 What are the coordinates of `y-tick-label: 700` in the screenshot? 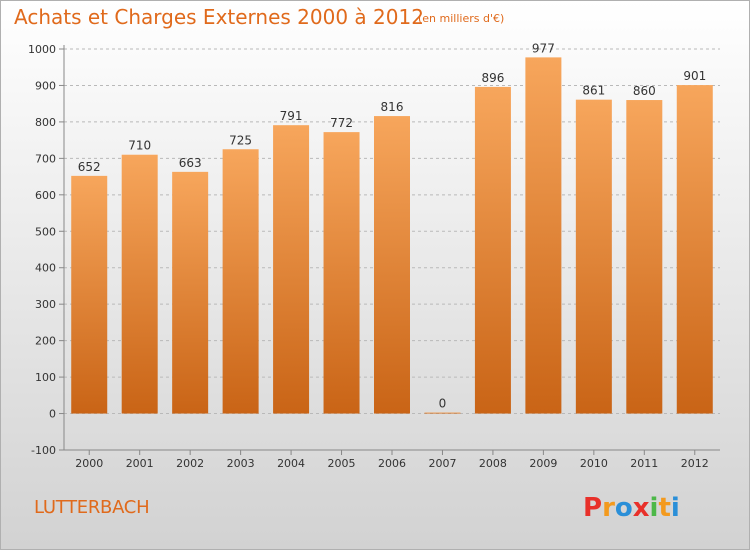 It's located at (45, 158).